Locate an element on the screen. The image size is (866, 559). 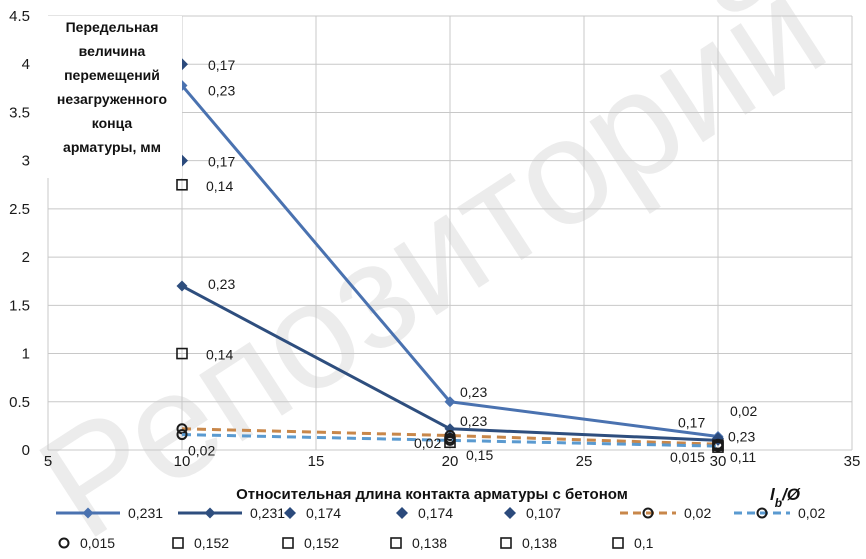
y-tick-label: 2.5 is located at coordinates (19, 209).